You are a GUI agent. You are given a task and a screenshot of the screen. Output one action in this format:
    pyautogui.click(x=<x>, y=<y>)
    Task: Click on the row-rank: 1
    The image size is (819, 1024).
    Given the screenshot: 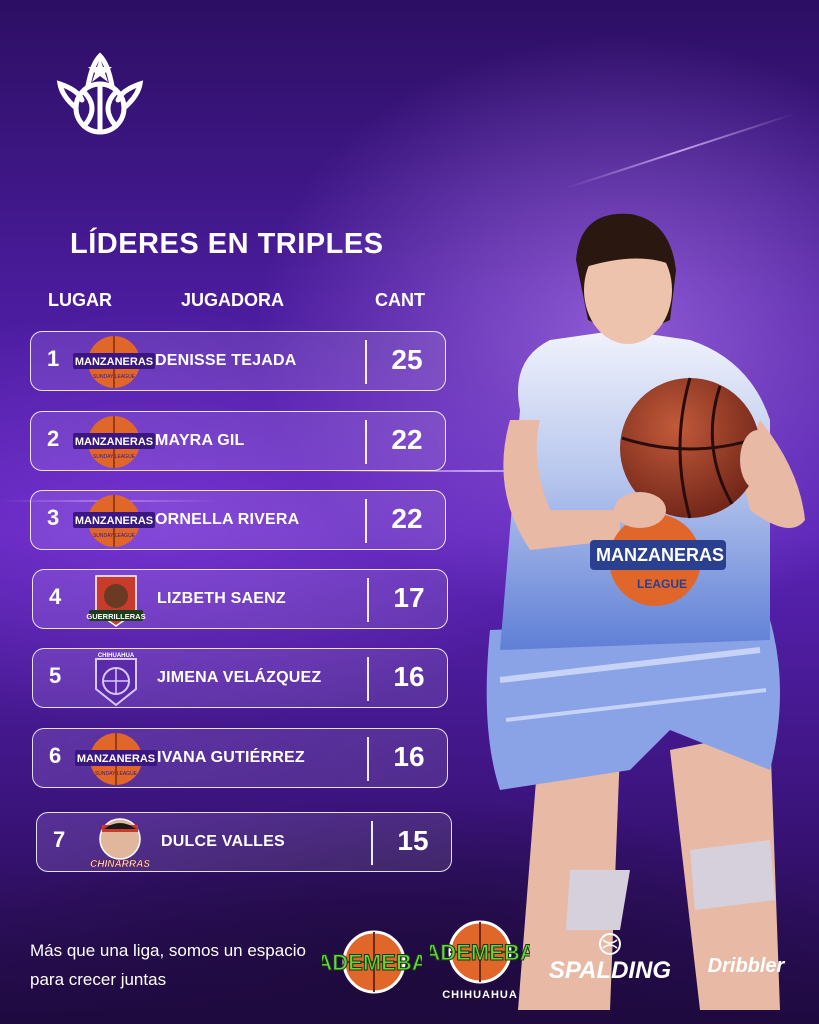 What is the action you would take?
    pyautogui.click(x=53, y=358)
    